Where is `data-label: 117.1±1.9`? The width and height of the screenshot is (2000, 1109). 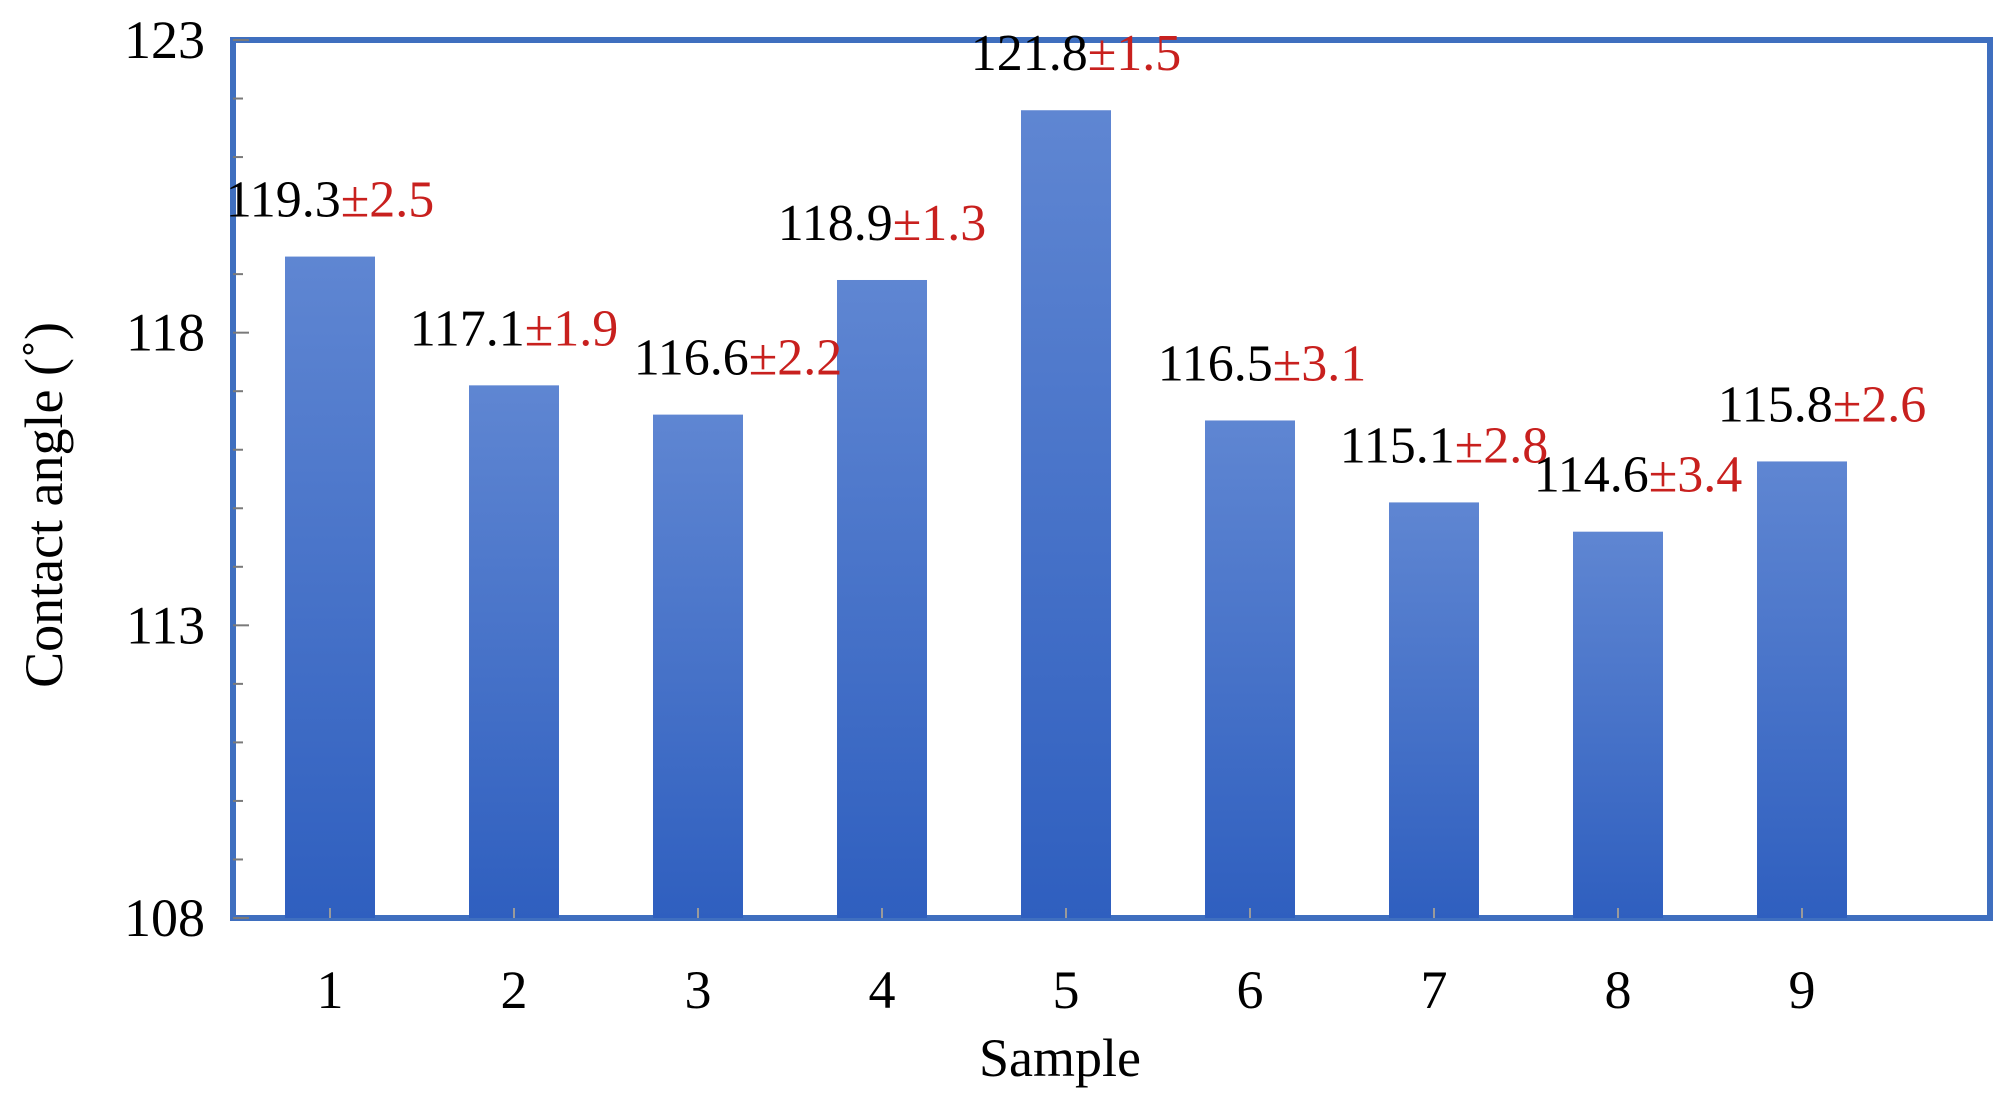 data-label: 117.1±1.9 is located at coordinates (514, 328).